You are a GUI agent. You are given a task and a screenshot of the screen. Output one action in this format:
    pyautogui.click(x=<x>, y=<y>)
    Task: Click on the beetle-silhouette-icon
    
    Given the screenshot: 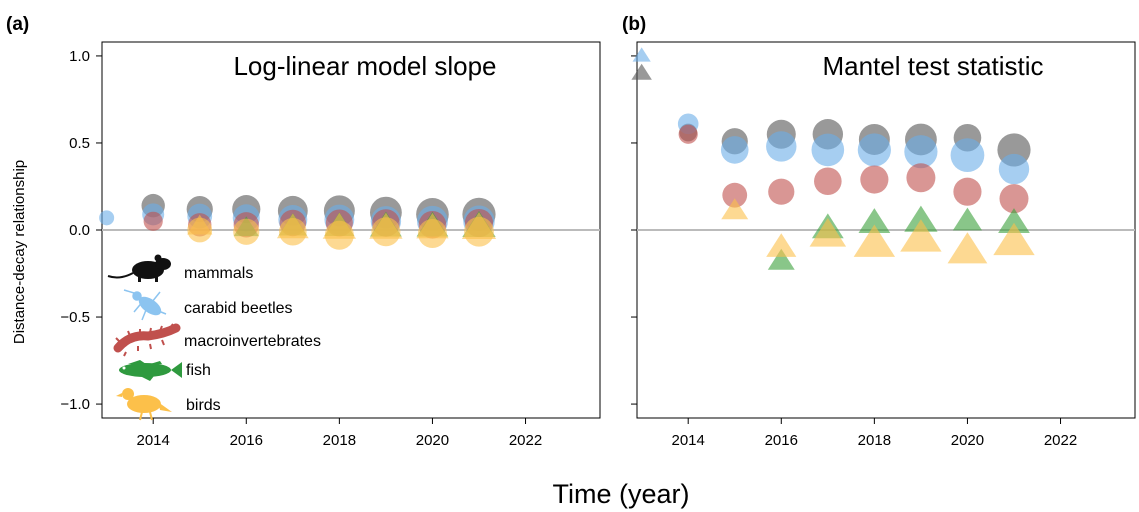 What is the action you would take?
    pyautogui.click(x=145, y=305)
    